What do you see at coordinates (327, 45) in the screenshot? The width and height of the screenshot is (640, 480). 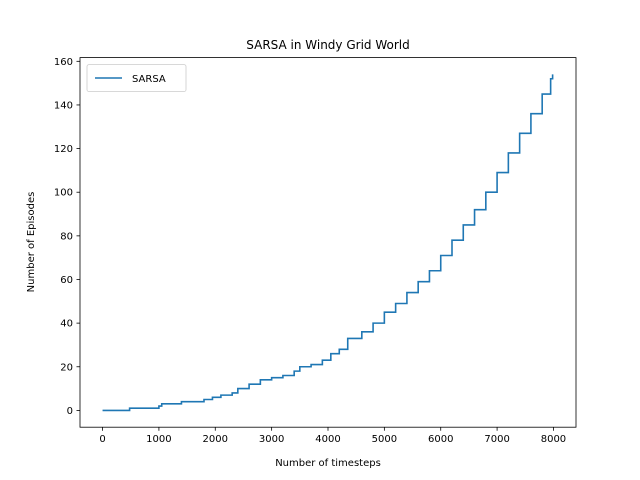 I see `chart-title: SARSA in Windy Grid World` at bounding box center [327, 45].